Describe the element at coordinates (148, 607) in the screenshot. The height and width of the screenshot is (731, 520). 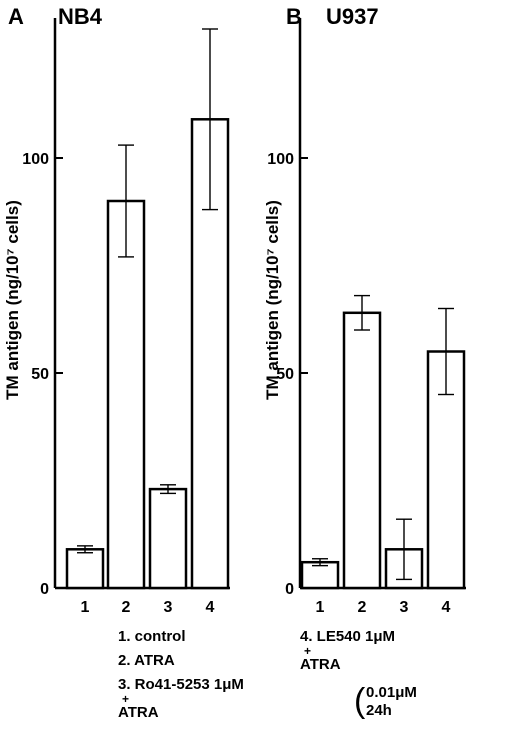
I see `panel-a-category-labels: 1 2 3 4` at that location.